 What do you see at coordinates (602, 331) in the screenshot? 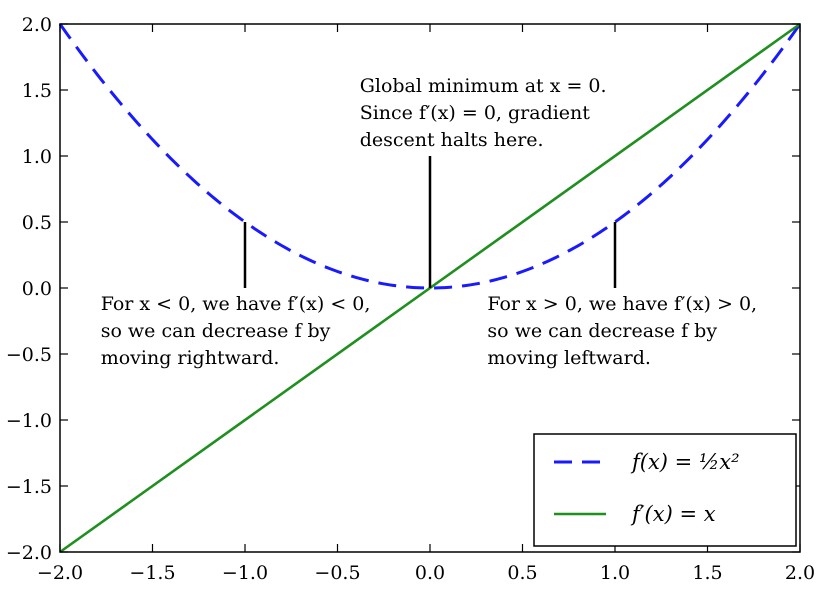
I see `annotation-text-2-line-1: so we can decrease f by` at bounding box center [602, 331].